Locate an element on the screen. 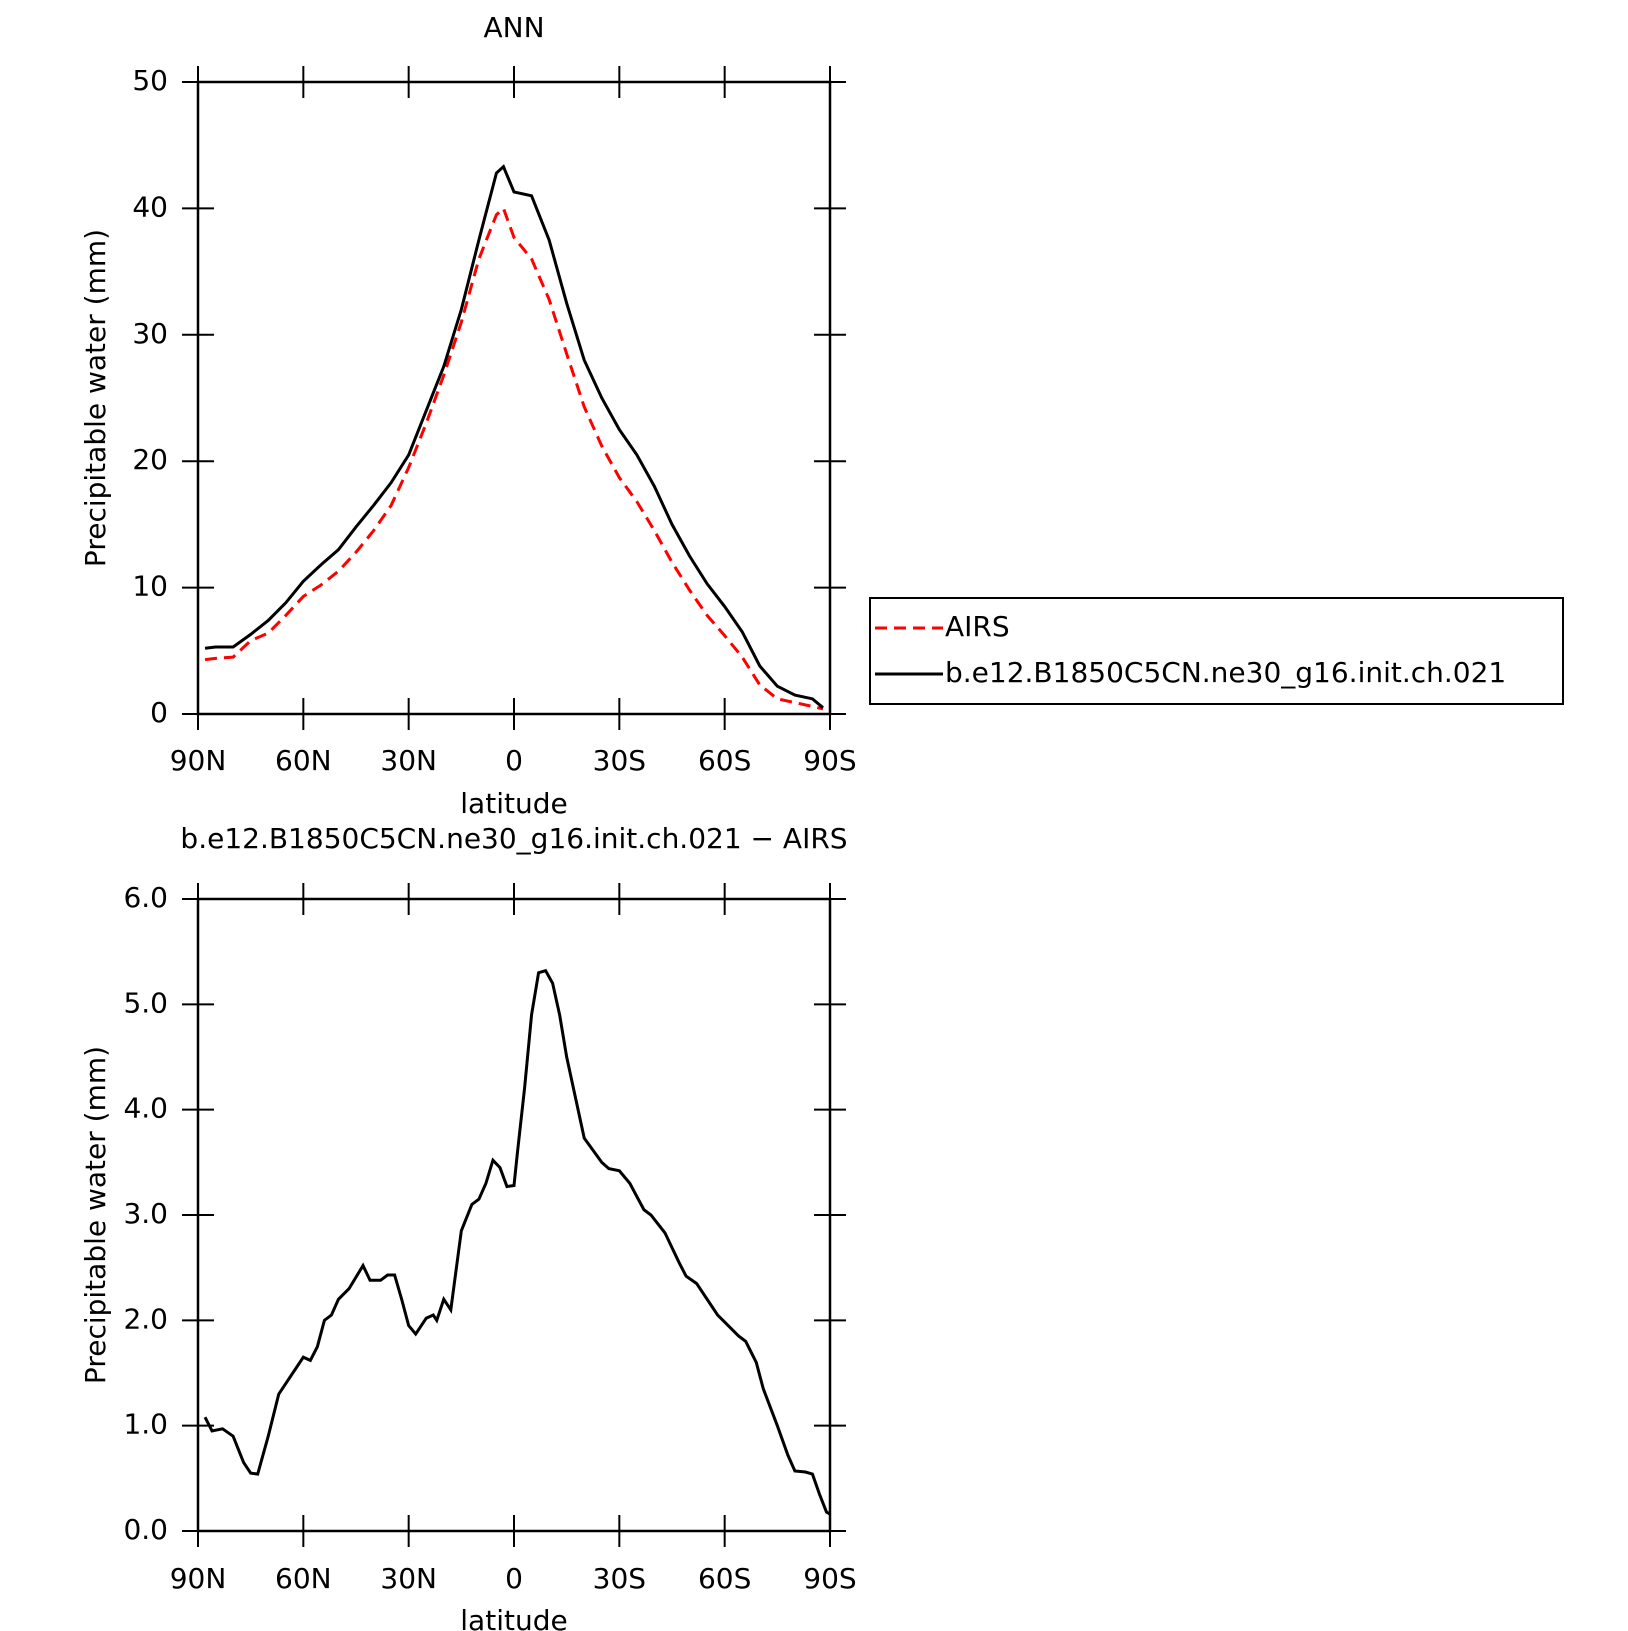 The image size is (1628, 1631). y-tick-label: 50 is located at coordinates (150, 80).